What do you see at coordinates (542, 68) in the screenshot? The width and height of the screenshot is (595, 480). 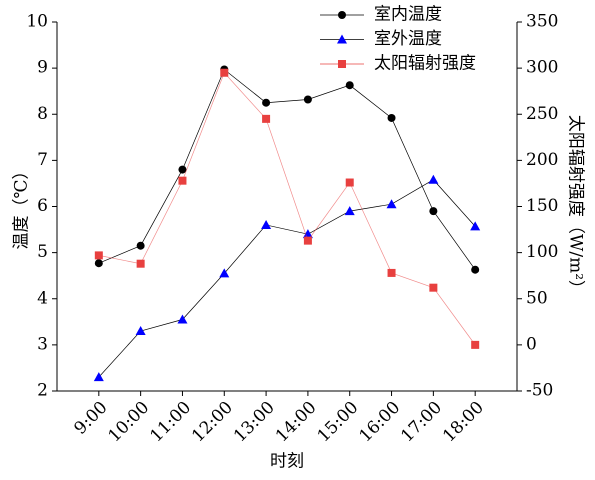 I see `y2-tick-label: 300` at bounding box center [542, 68].